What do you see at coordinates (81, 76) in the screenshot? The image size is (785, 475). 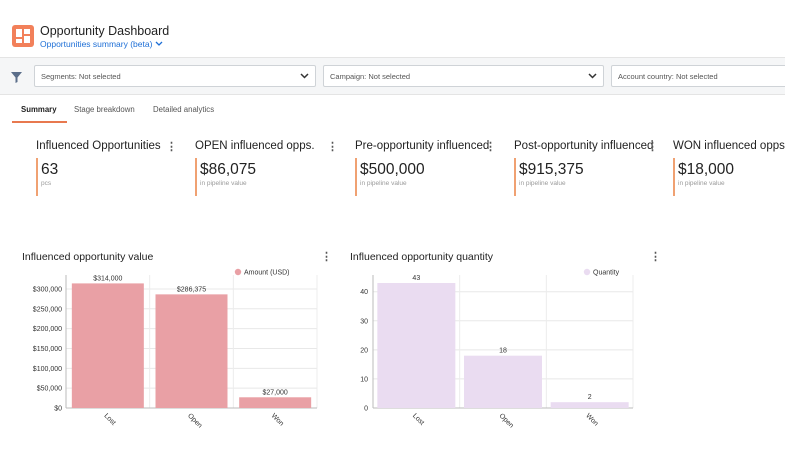 I see `segments-select-label: Segments: Not selected` at bounding box center [81, 76].